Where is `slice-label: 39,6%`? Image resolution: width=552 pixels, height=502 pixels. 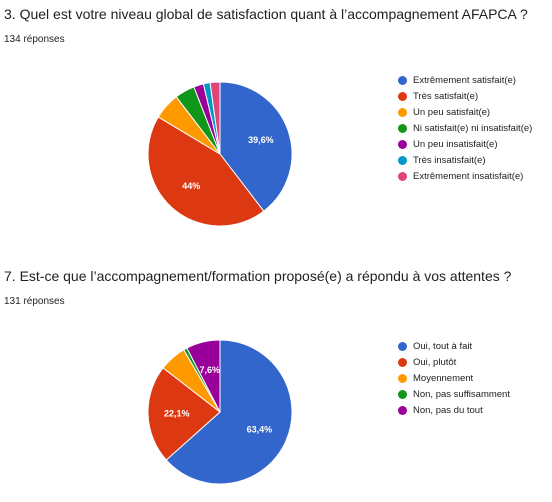
slice-label: 39,6% is located at coordinates (261, 140).